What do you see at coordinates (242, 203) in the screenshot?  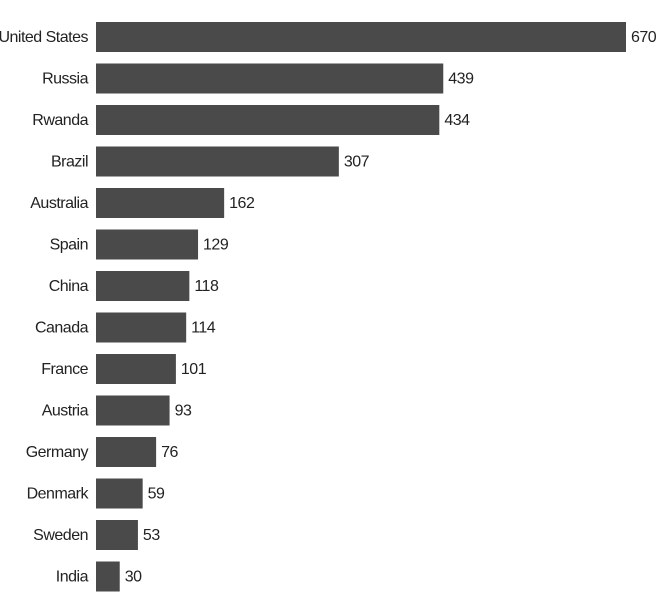 I see `value-label: 162` at bounding box center [242, 203].